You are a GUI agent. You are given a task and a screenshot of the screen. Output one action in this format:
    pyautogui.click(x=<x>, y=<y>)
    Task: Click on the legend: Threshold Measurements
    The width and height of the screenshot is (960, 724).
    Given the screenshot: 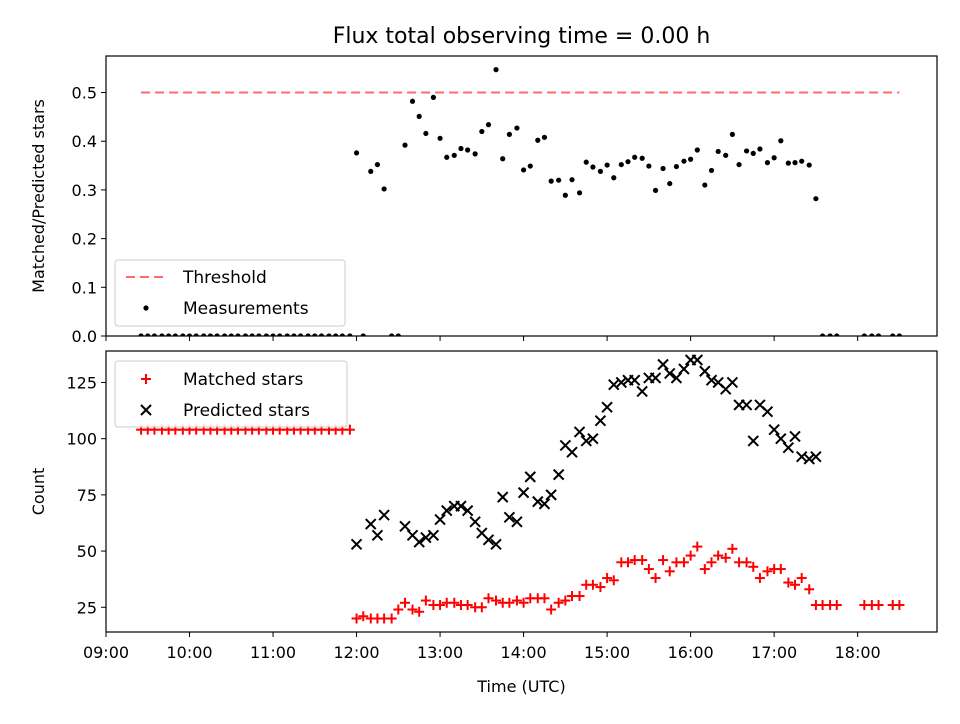 What is the action you would take?
    pyautogui.click(x=230, y=293)
    